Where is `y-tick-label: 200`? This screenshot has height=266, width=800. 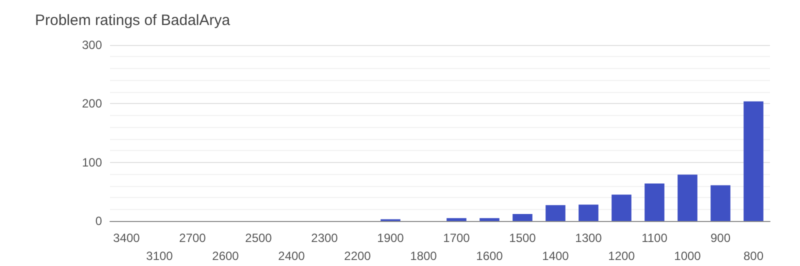
y-tick-label: 200 is located at coordinates (92, 103).